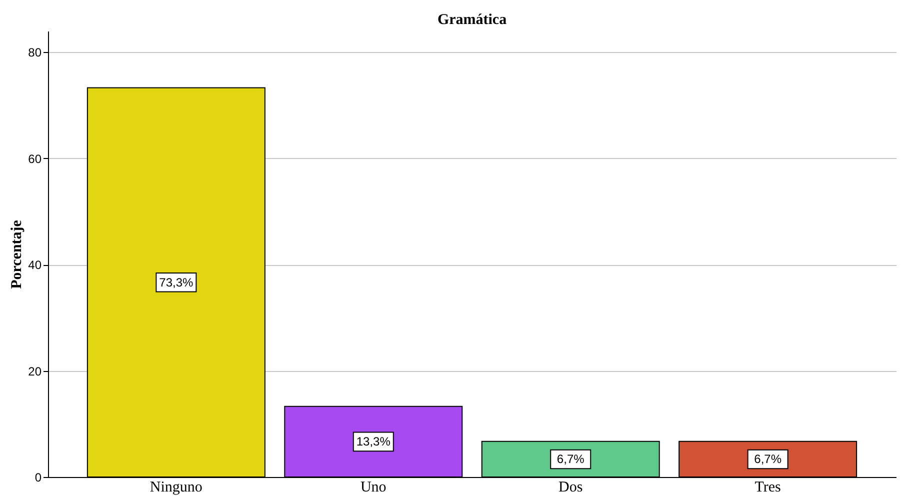 The image size is (904, 502). Describe the element at coordinates (768, 488) in the screenshot. I see `x-tick-label: Tres` at that location.